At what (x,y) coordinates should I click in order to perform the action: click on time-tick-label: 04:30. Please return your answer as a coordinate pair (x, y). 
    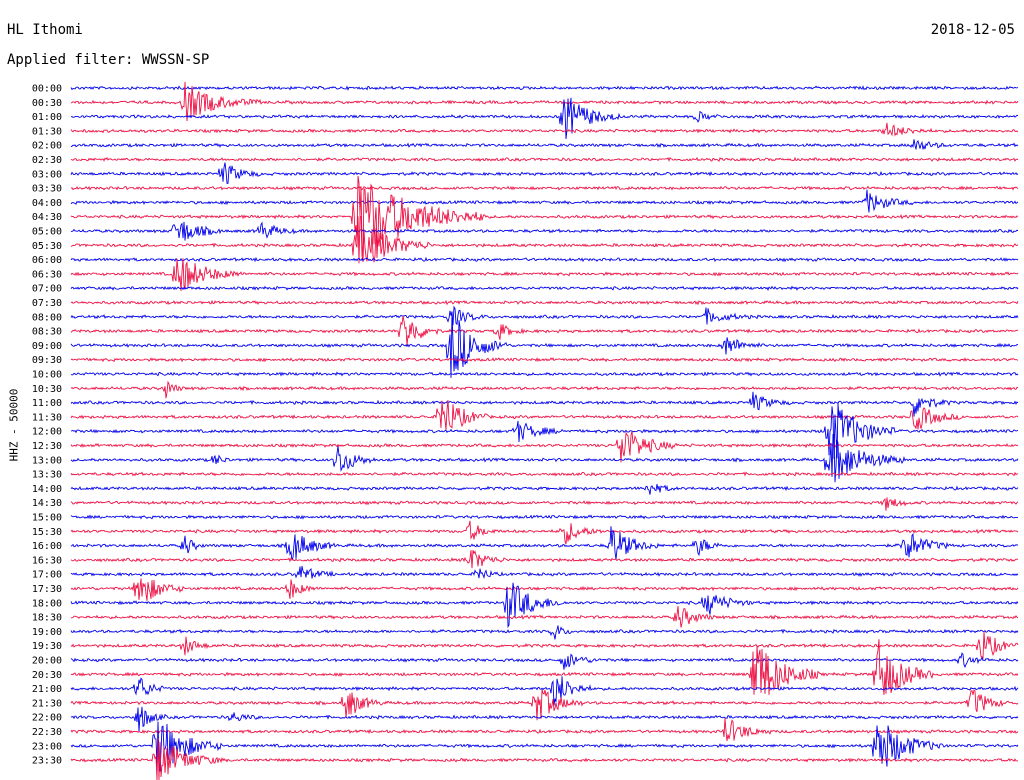
    Looking at the image, I should click on (47, 217).